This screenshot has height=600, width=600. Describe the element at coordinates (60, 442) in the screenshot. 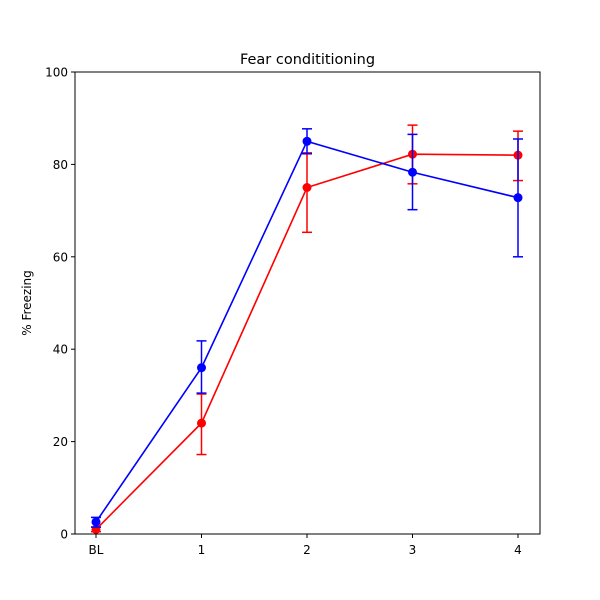

I see `y-tick-label: 20` at that location.